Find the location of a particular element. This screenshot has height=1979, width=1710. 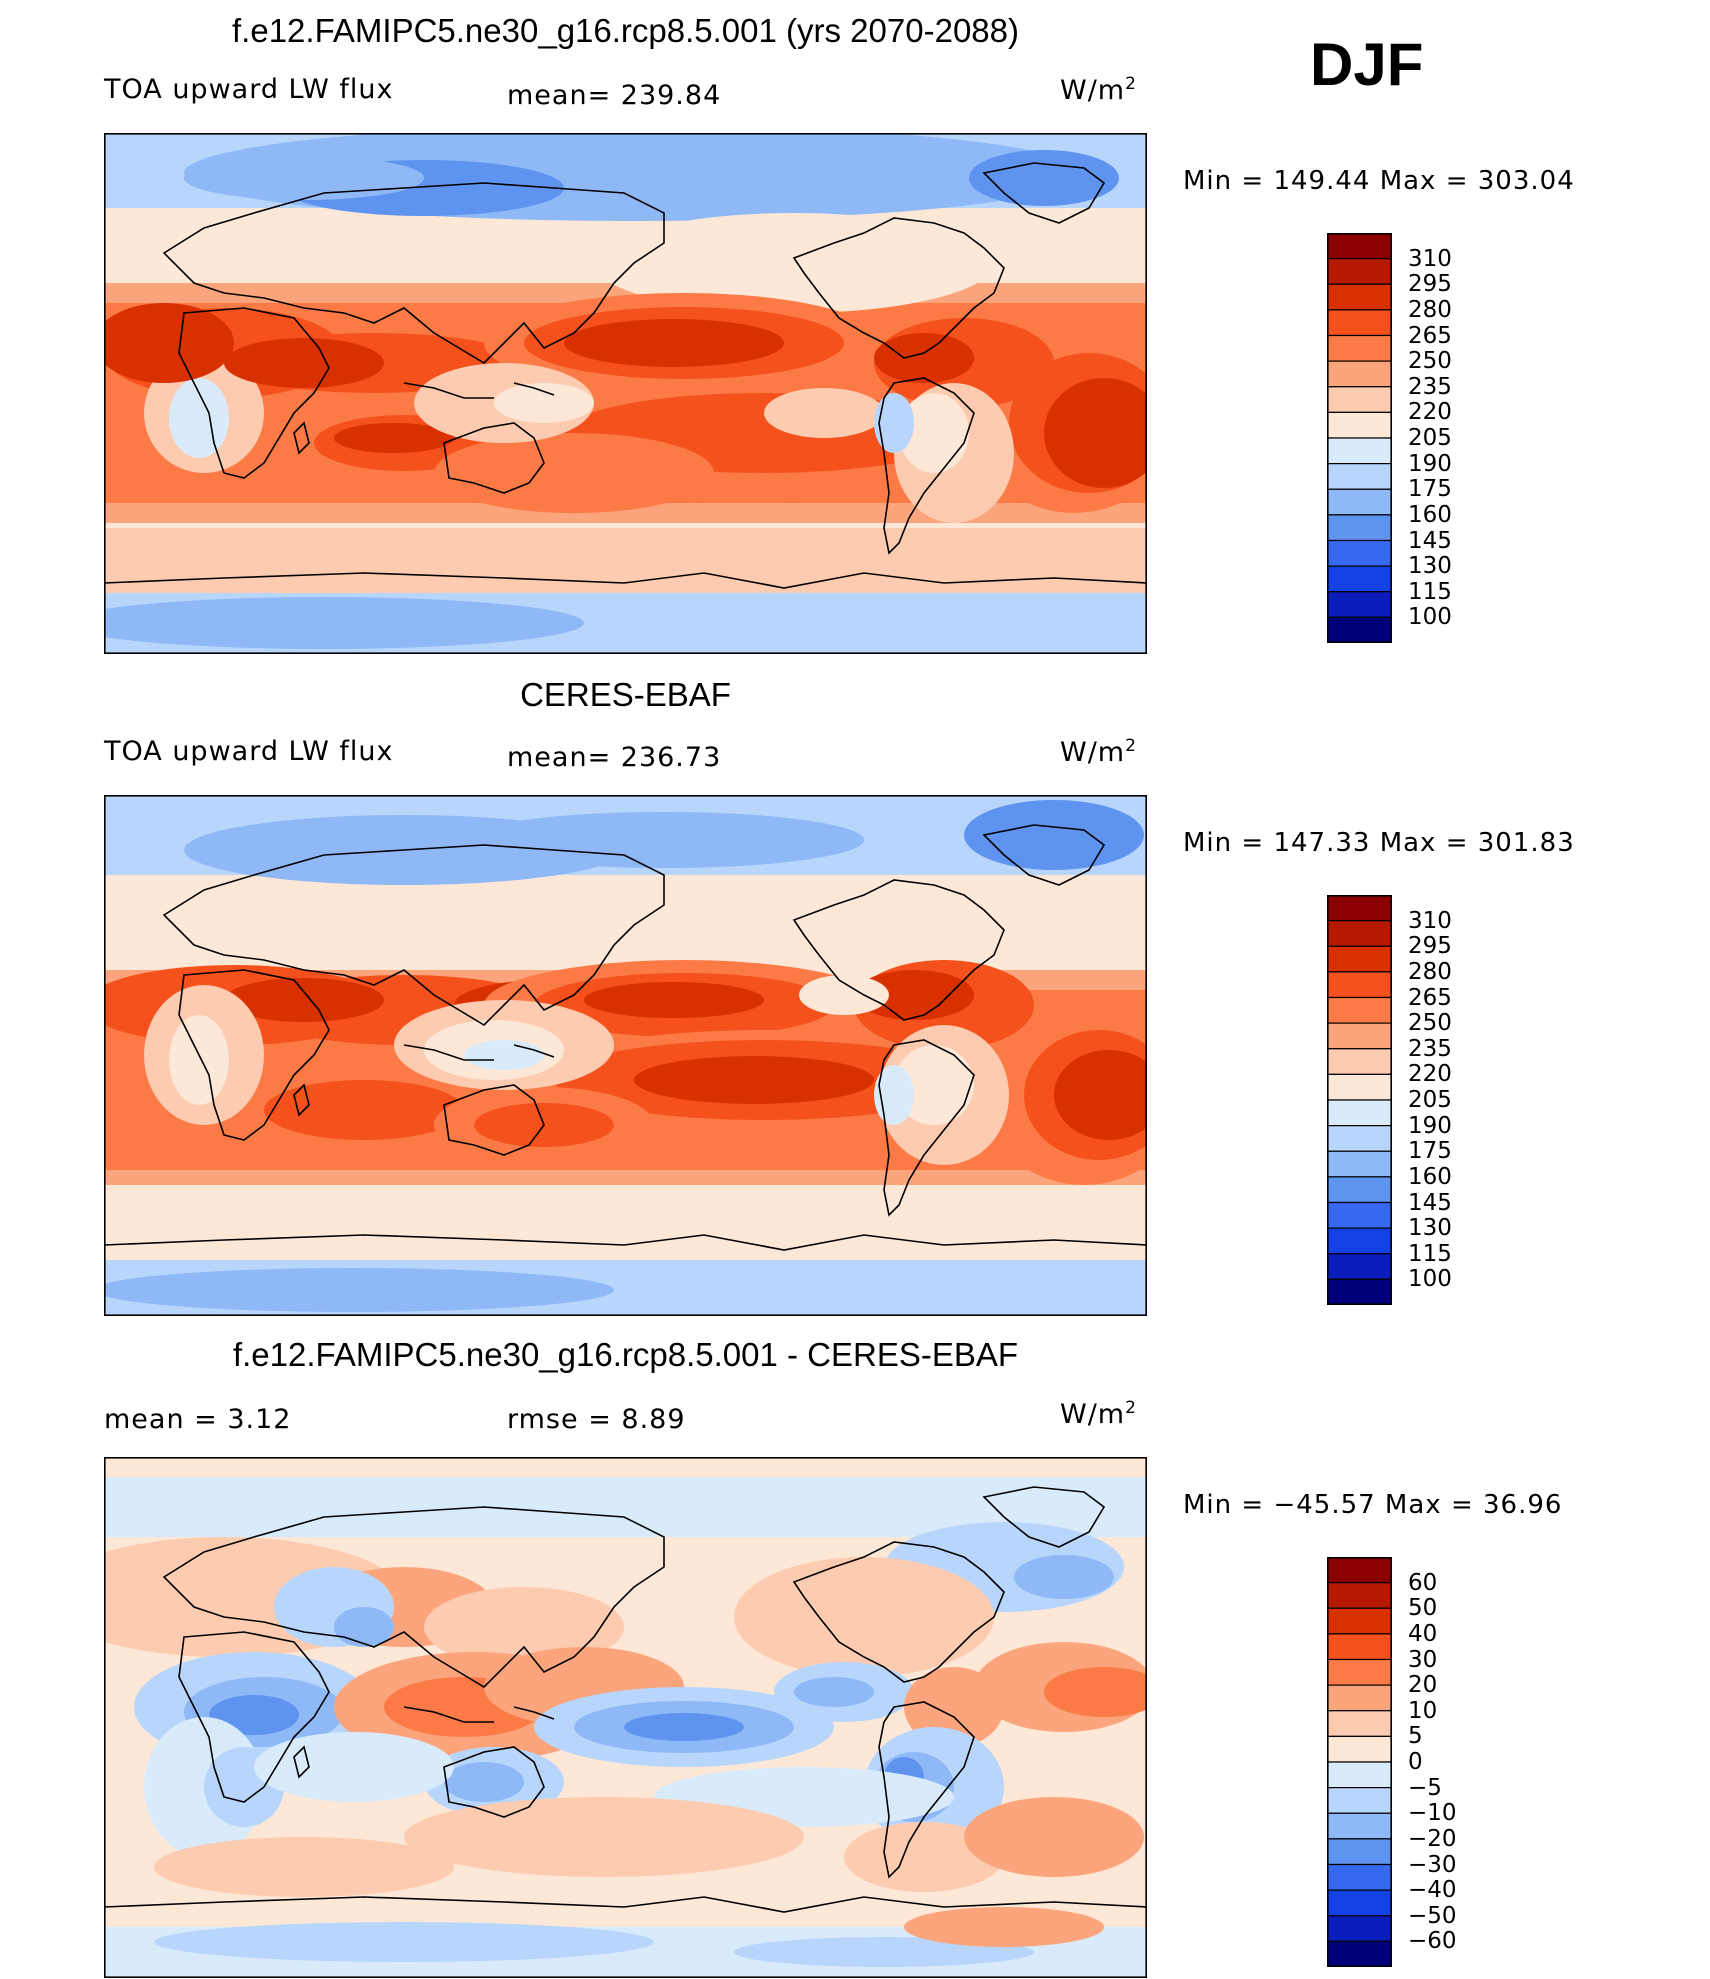

colorbar-tick-label: −20 is located at coordinates (1432, 1838).